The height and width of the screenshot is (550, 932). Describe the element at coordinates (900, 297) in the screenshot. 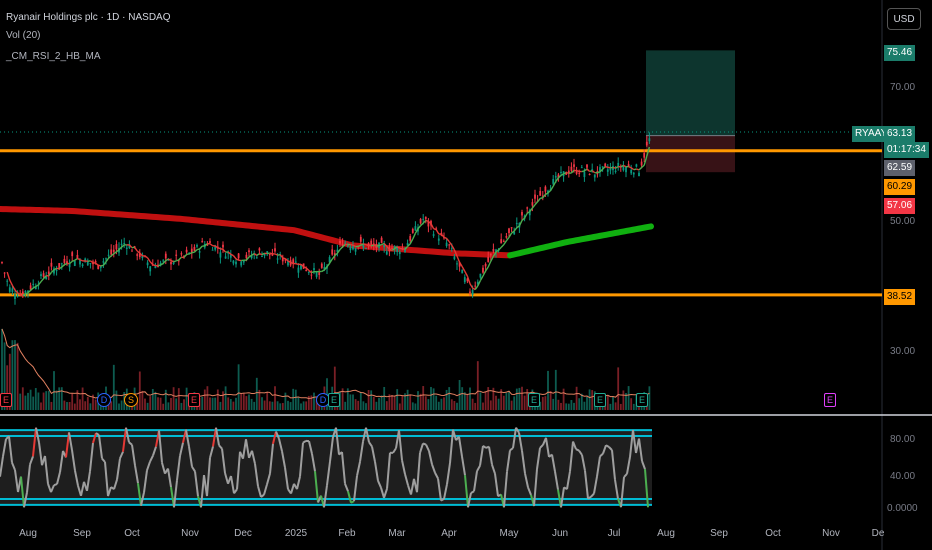

I see `support-price-badge: 38.52` at that location.